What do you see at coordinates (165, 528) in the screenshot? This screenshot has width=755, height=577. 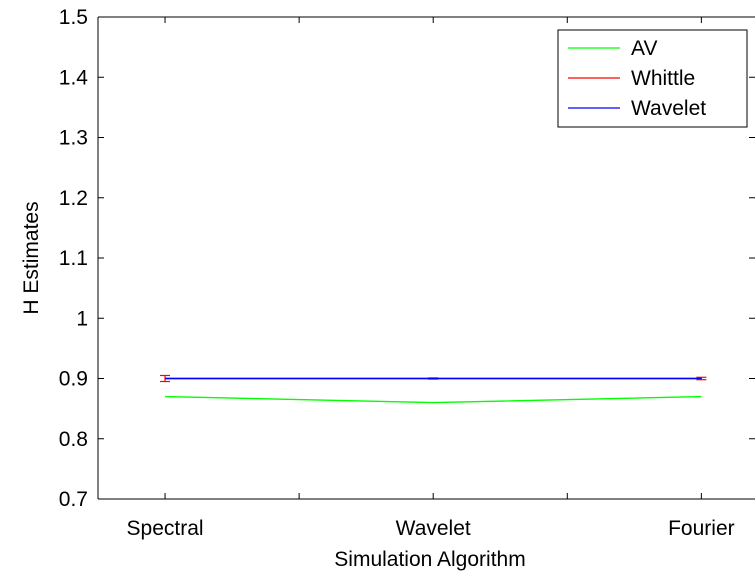 I see `x-tick-label: Spectral` at bounding box center [165, 528].